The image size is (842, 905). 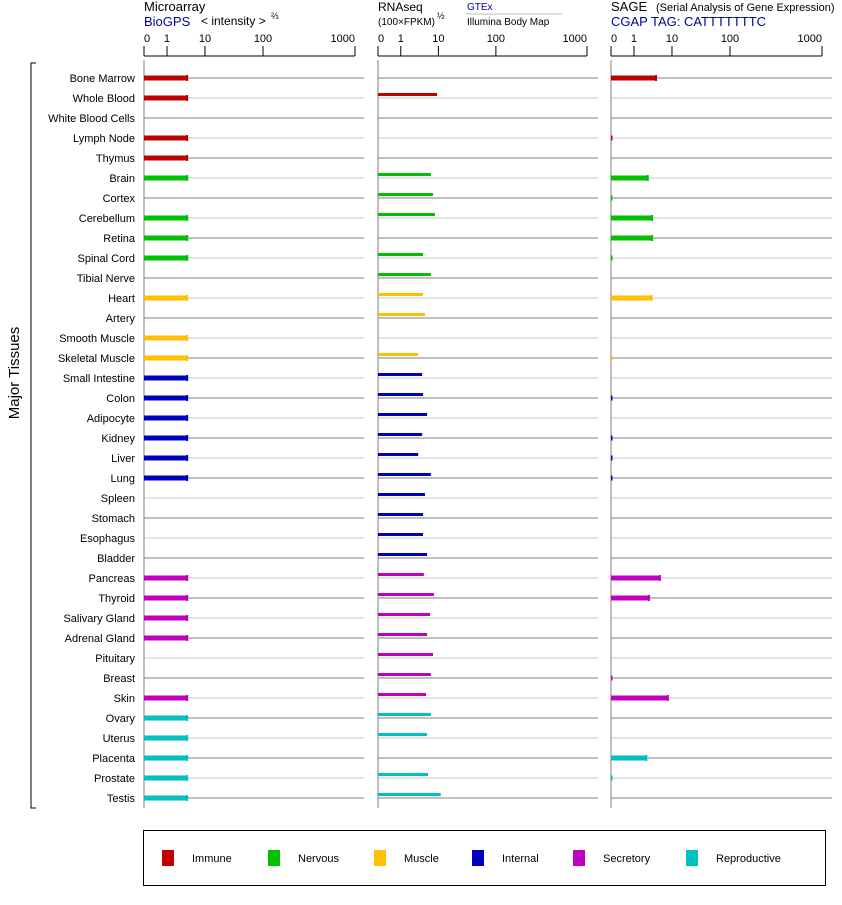 I want to click on legend-label: Nervous, so click(x=318, y=859).